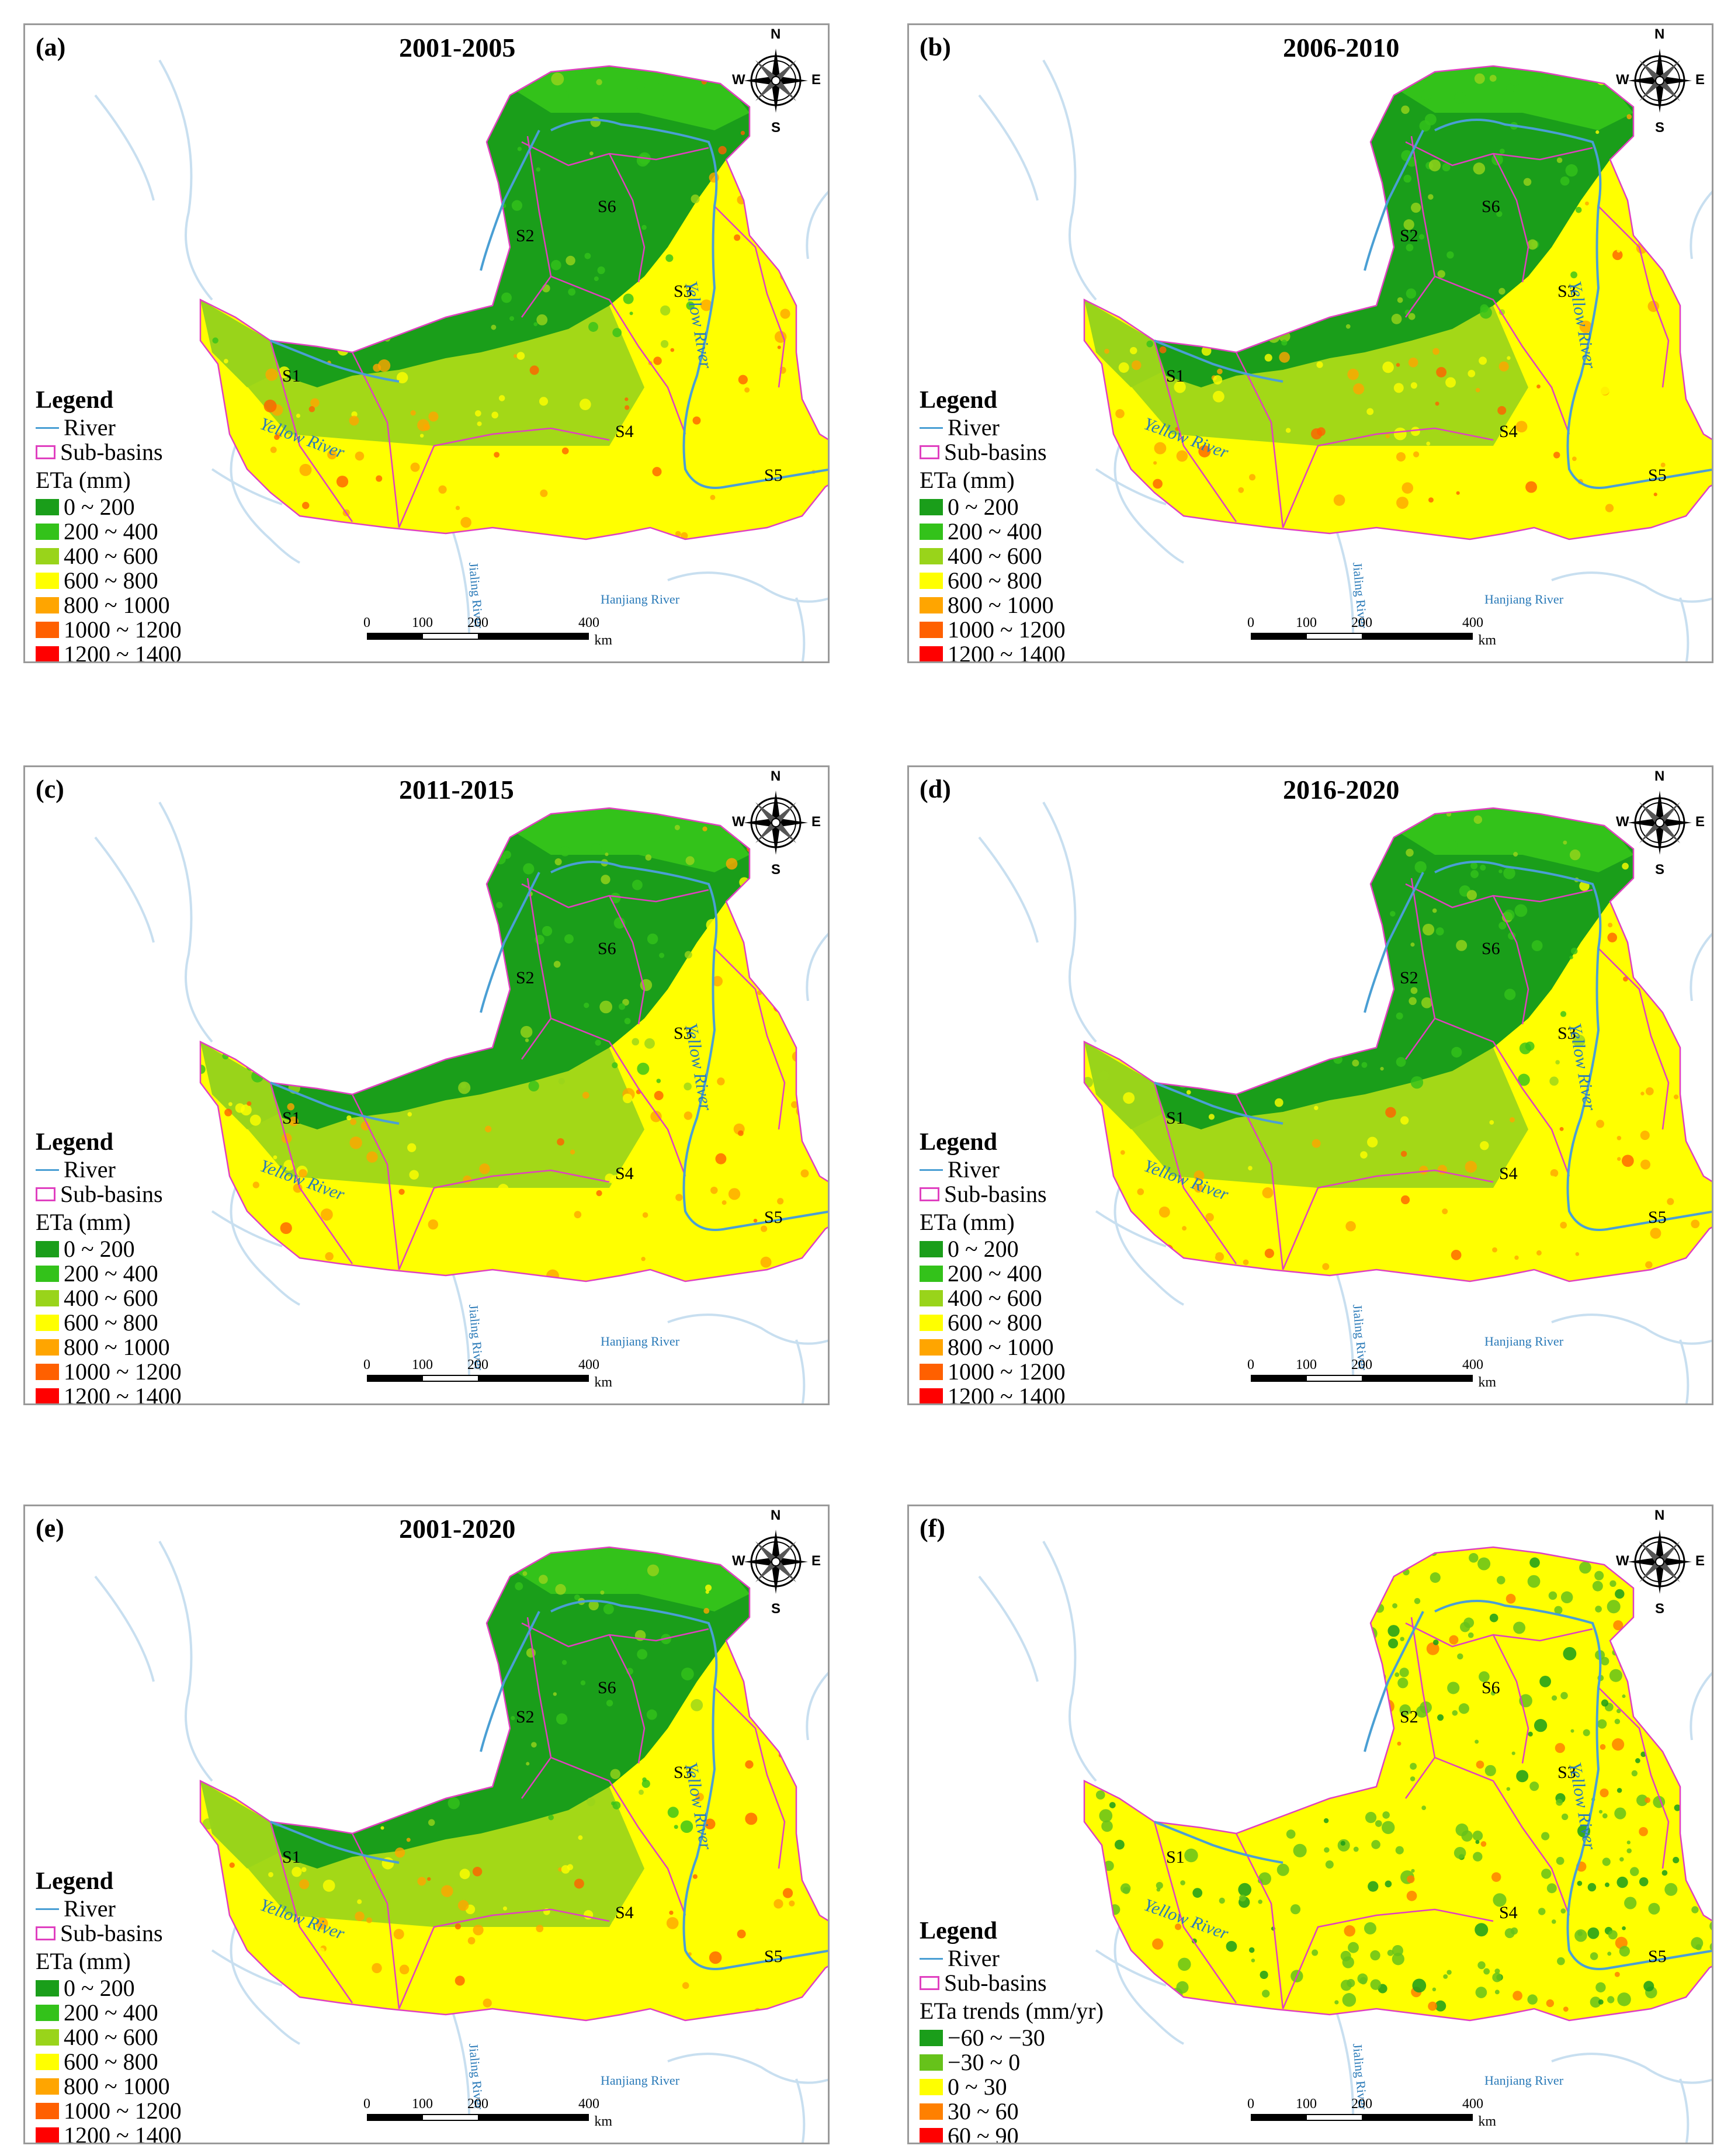  What do you see at coordinates (51, 47) in the screenshot?
I see `panel-label: (a)` at bounding box center [51, 47].